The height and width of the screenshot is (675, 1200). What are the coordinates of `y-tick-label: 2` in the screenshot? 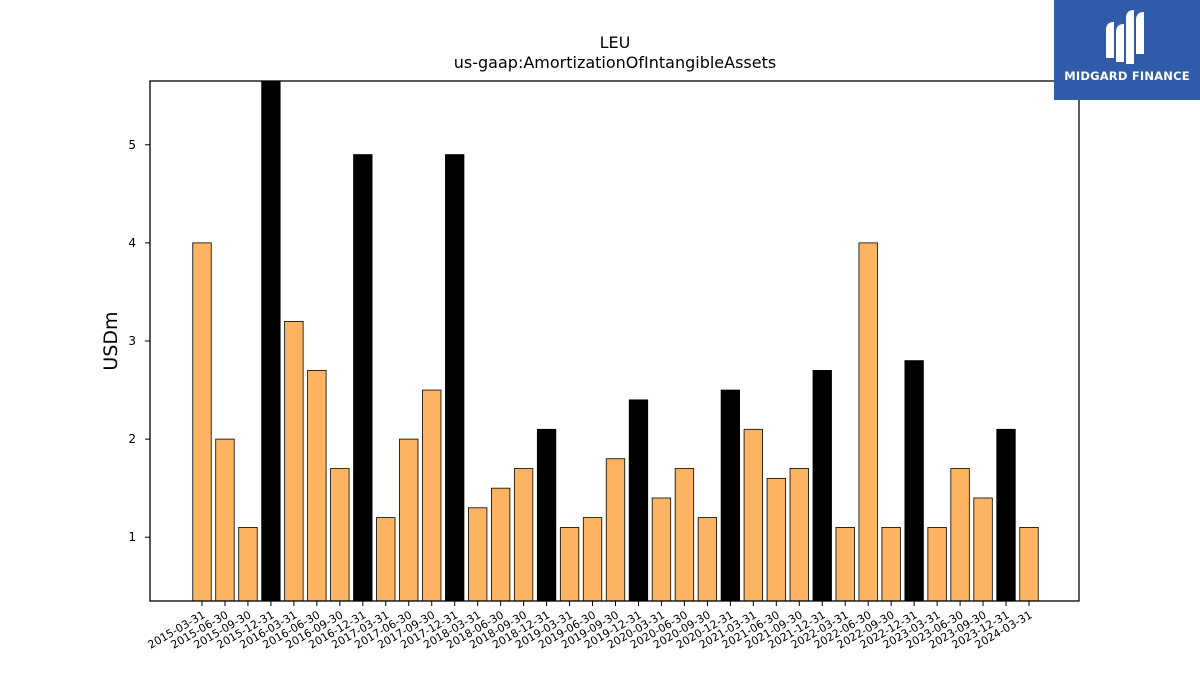 It's located at (132, 439).